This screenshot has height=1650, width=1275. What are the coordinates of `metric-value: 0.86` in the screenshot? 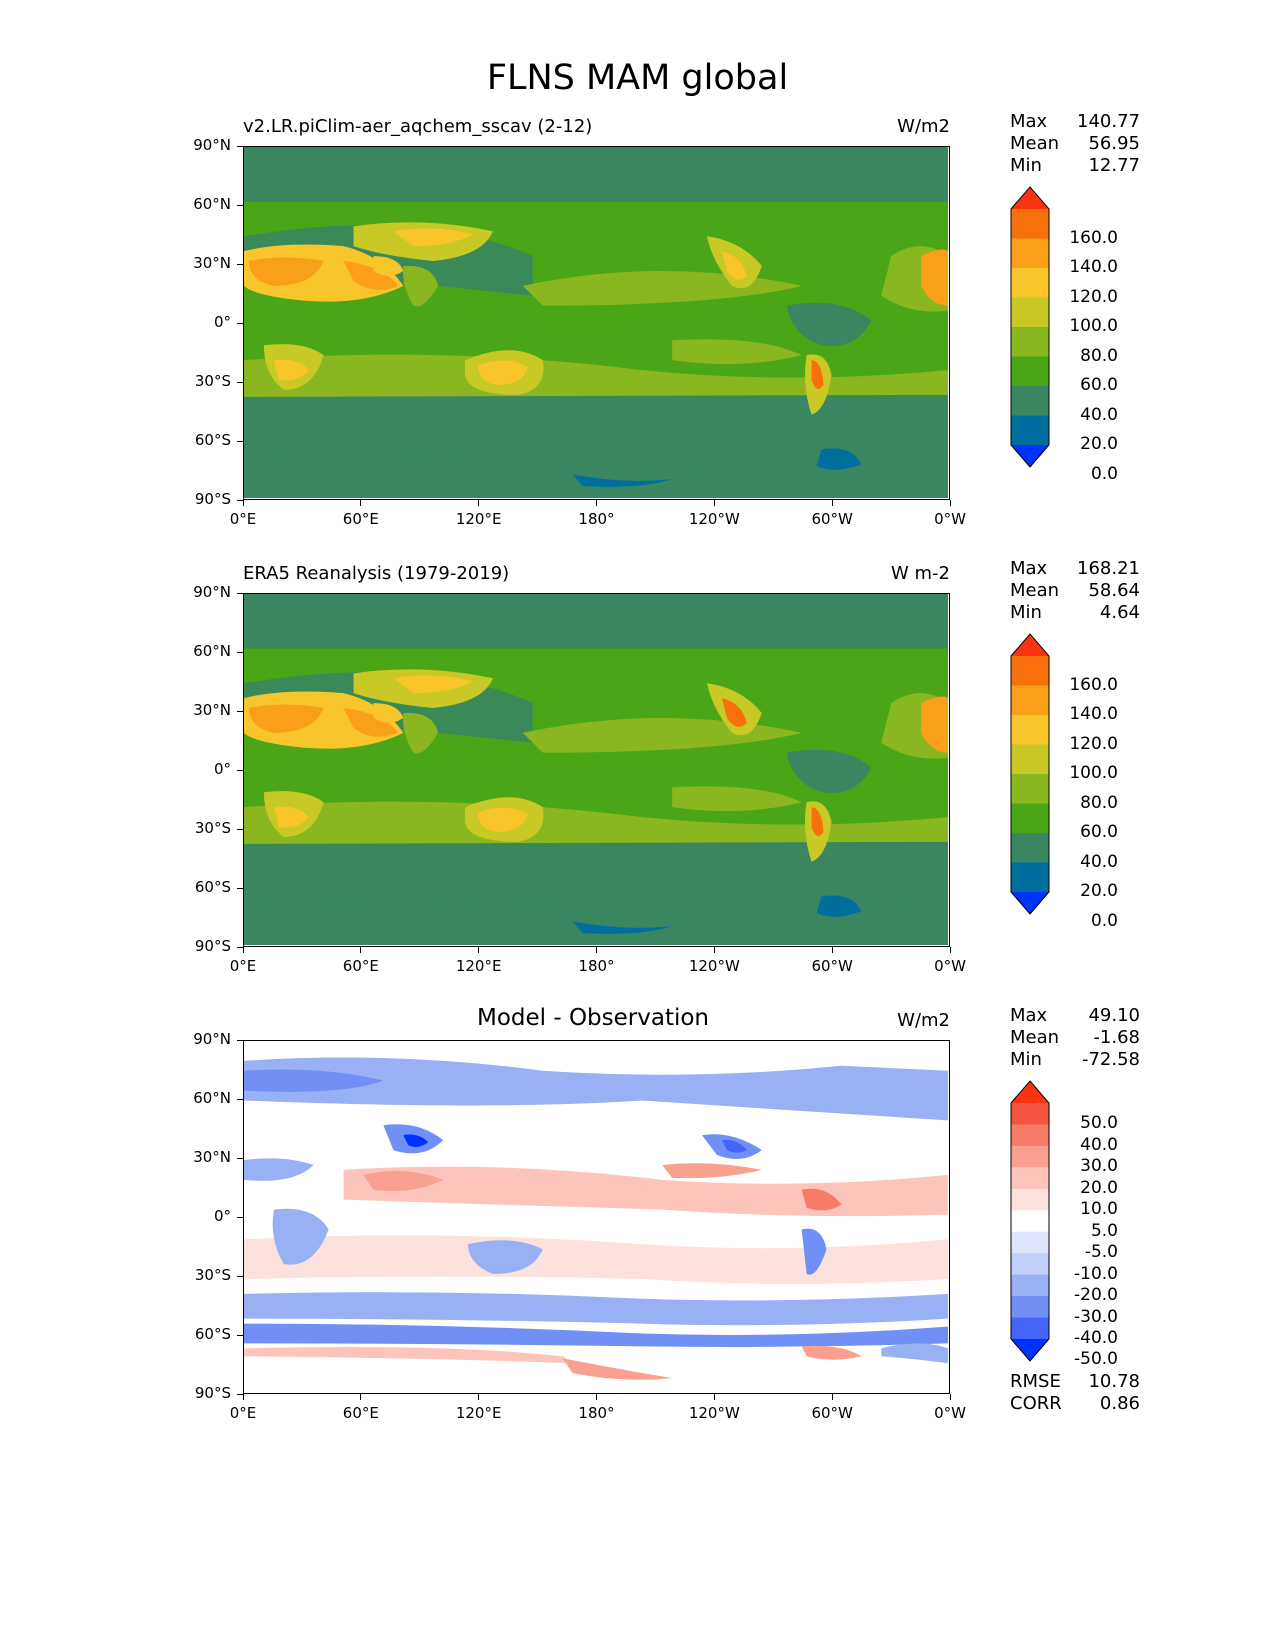 It's located at (1119, 1403).